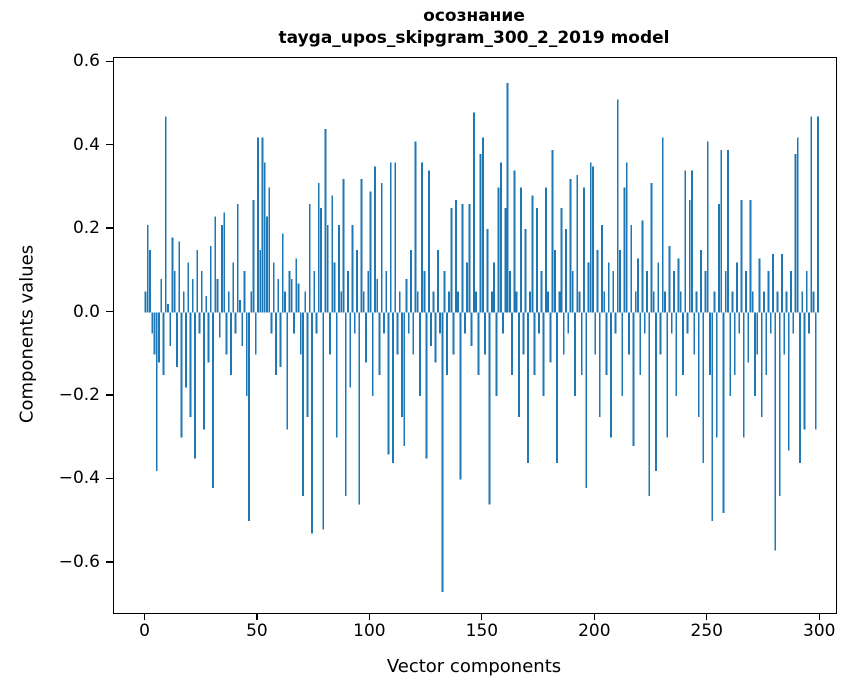  Describe the element at coordinates (257, 631) in the screenshot. I see `x-tick-label: 50` at that location.